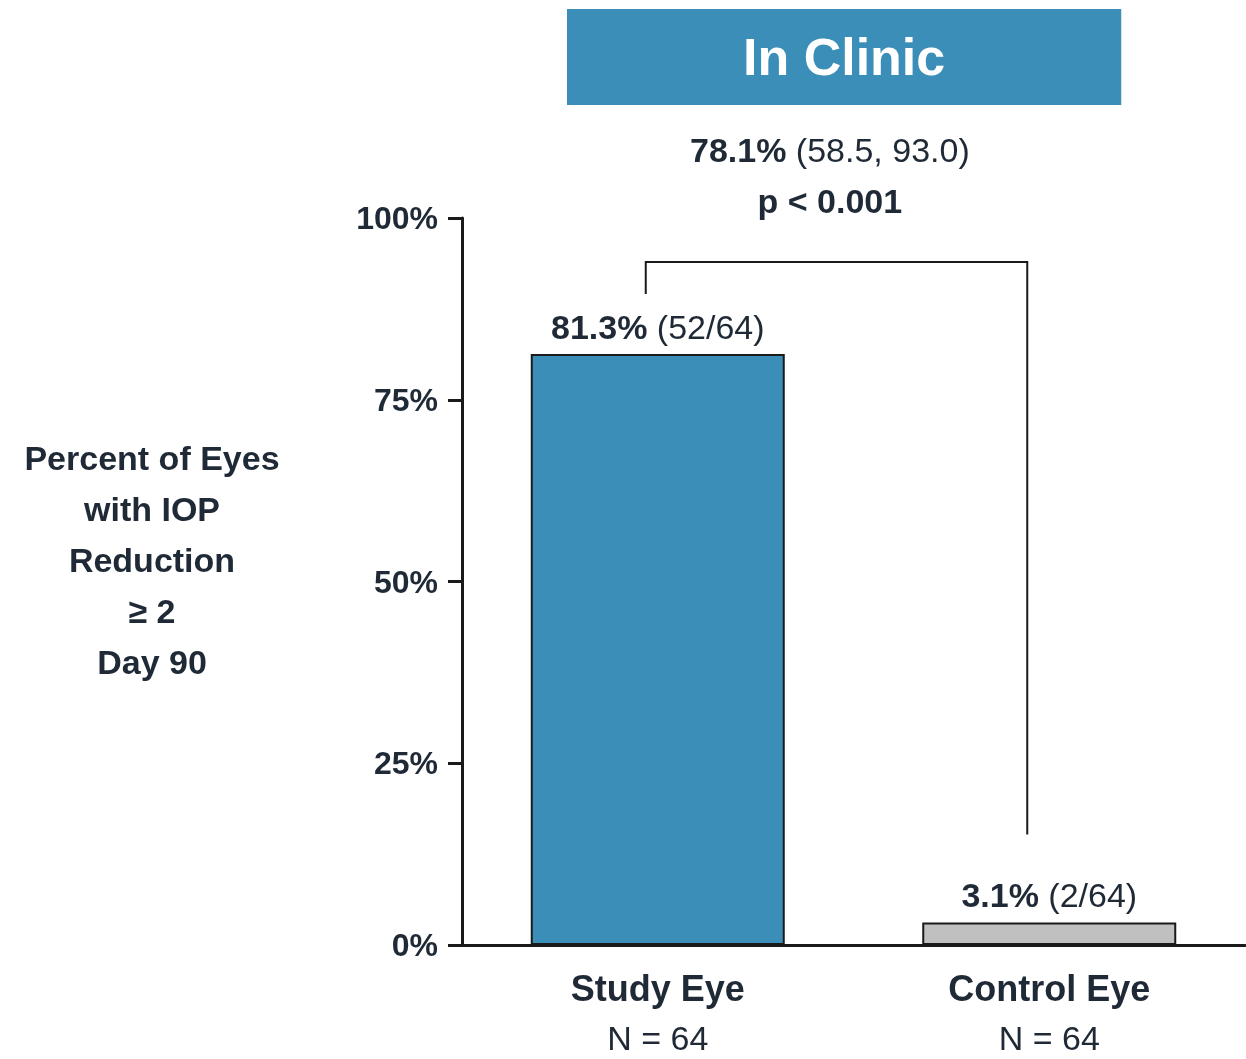  Describe the element at coordinates (405, 763) in the screenshot. I see `y-tick-label: 25%` at that location.